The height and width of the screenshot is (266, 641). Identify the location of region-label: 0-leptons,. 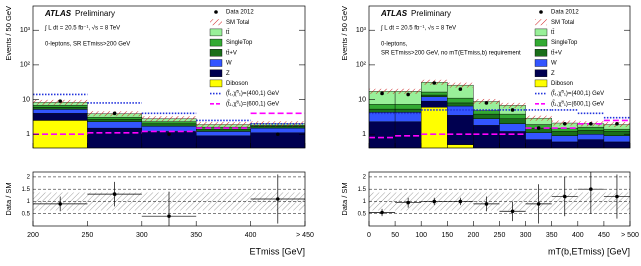
(394, 45).